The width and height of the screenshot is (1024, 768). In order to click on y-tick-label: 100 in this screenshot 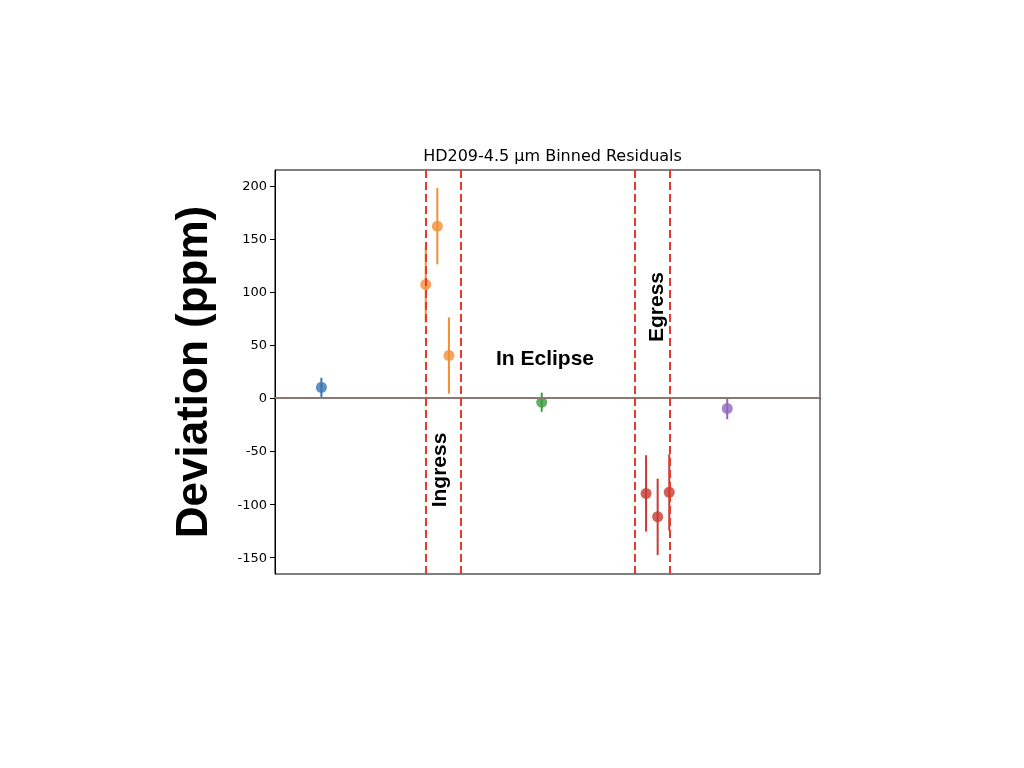, I will do `click(254, 292)`.